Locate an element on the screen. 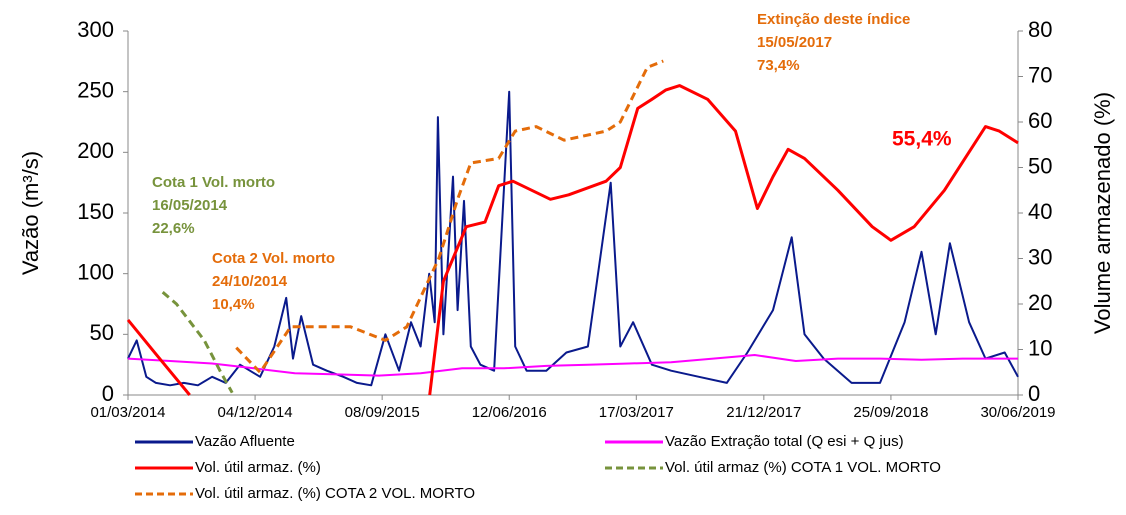  y-tick-label: 0 is located at coordinates (108, 393).